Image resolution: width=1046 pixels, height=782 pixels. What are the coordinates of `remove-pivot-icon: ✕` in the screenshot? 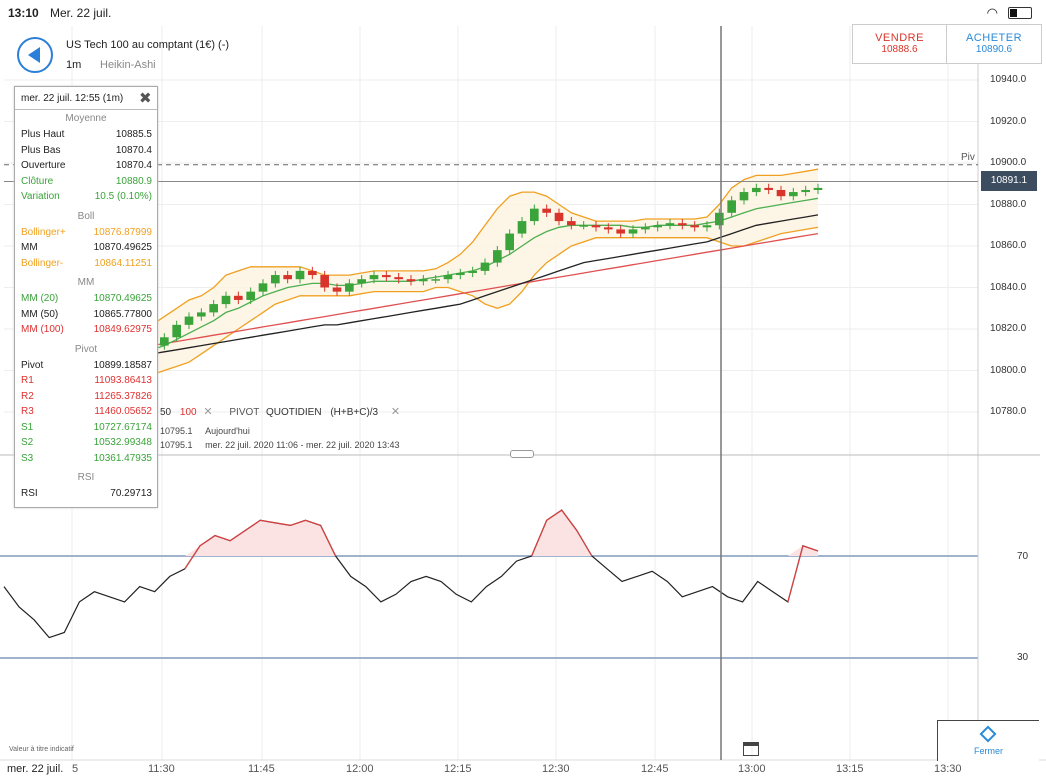 It's located at (395, 412).